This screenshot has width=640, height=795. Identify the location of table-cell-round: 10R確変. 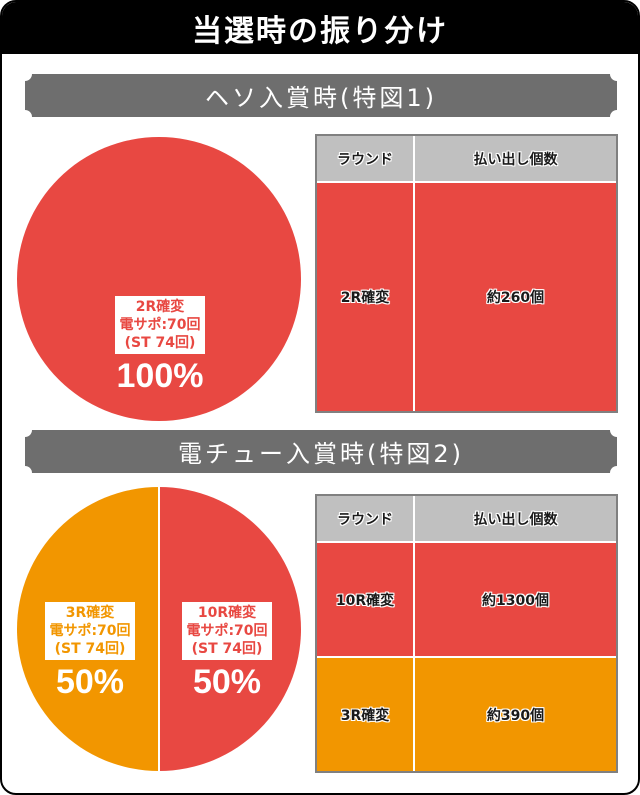
(366, 598).